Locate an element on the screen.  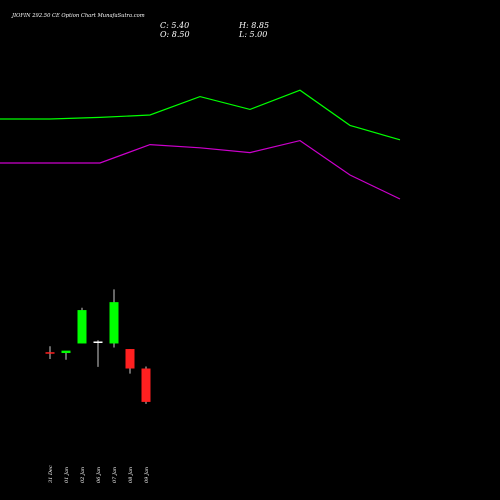
date-label: 02 Jan is located at coordinates (83, 475).